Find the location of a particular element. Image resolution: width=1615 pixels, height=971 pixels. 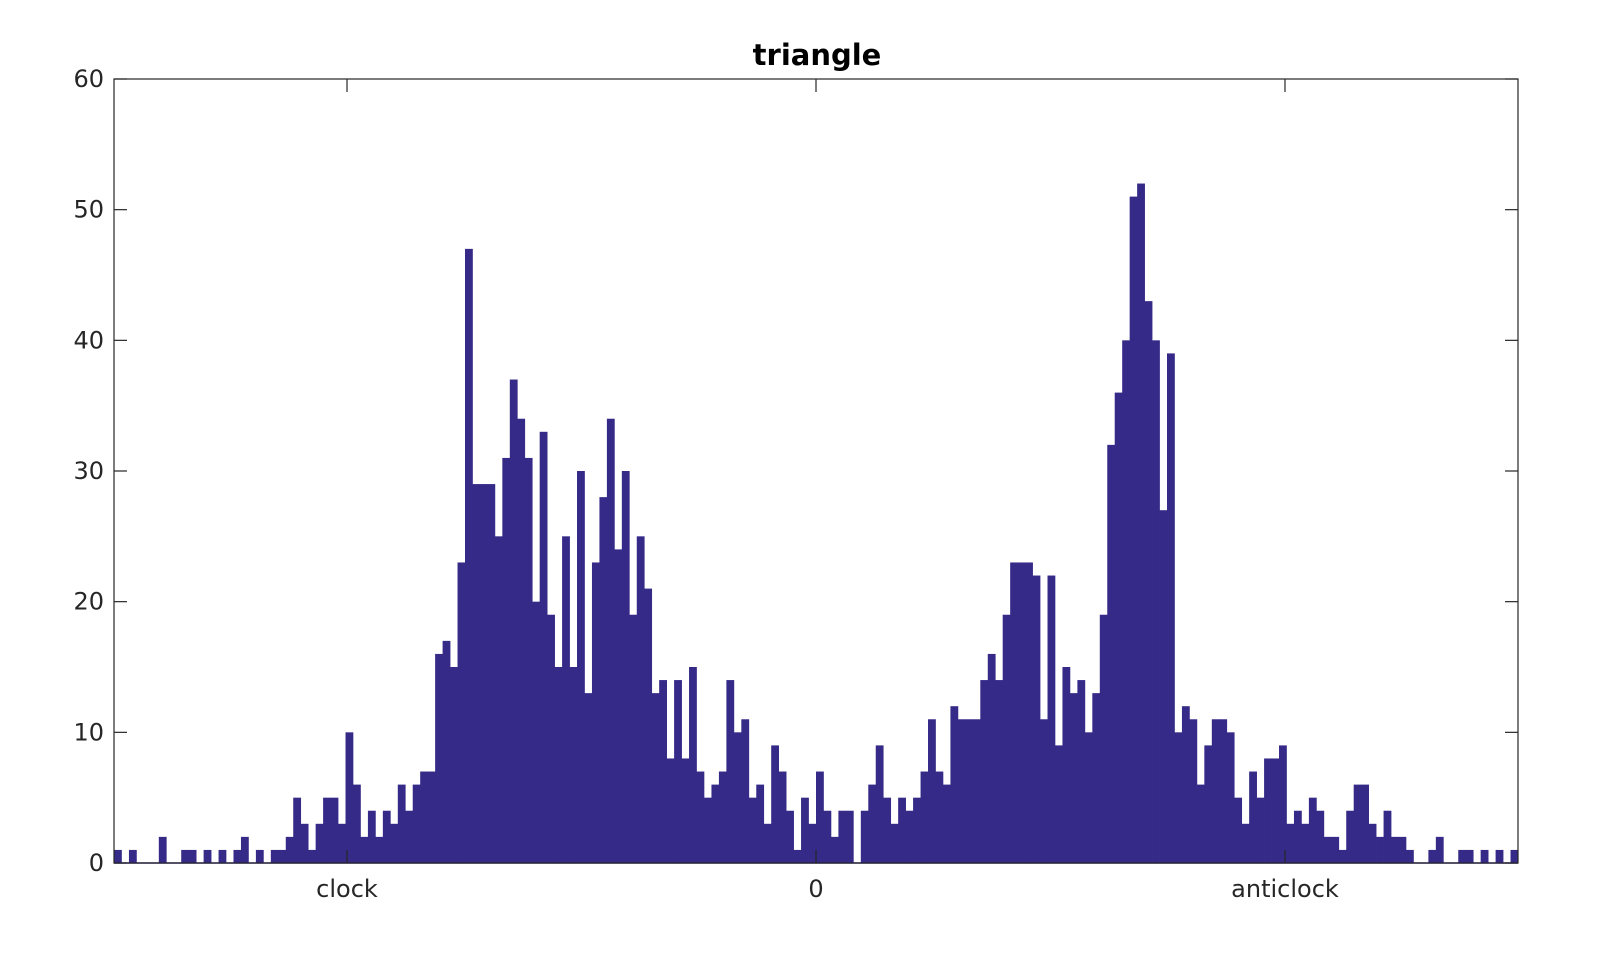

y-tick-label: 20 is located at coordinates (88, 602).